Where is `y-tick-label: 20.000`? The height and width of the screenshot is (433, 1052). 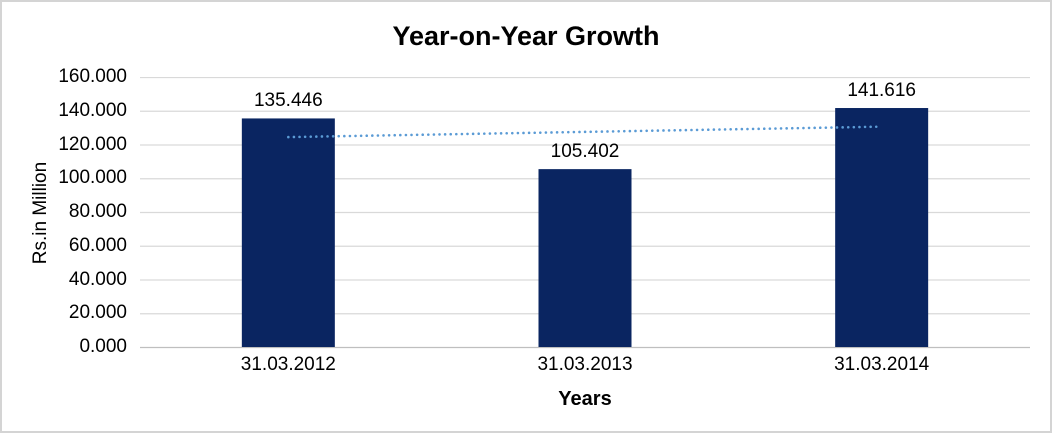 y-tick-label: 20.000 is located at coordinates (97, 313).